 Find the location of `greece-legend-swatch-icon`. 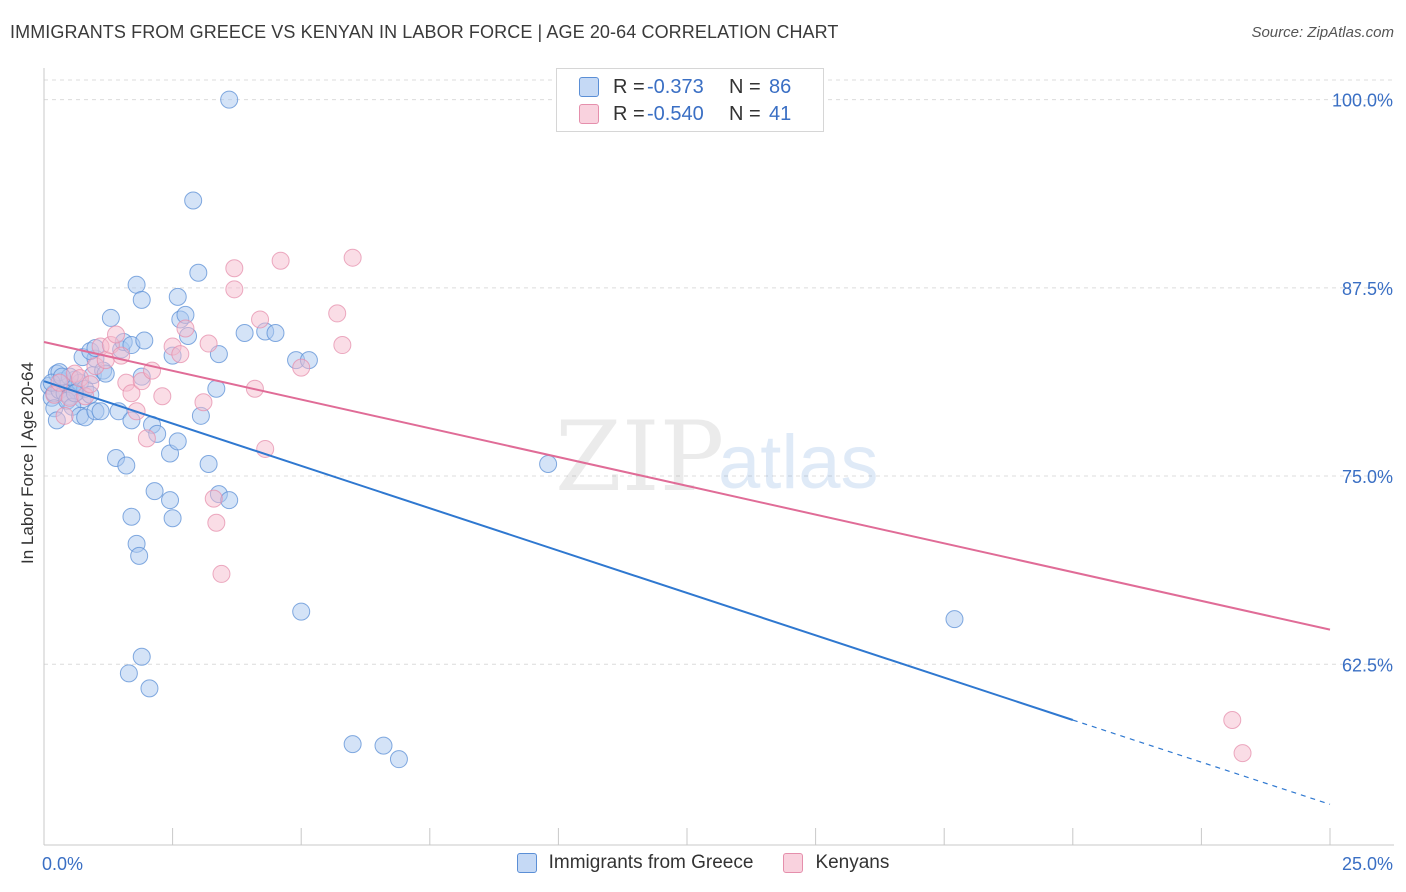

greece-legend-swatch-icon is located at coordinates (526, 863).